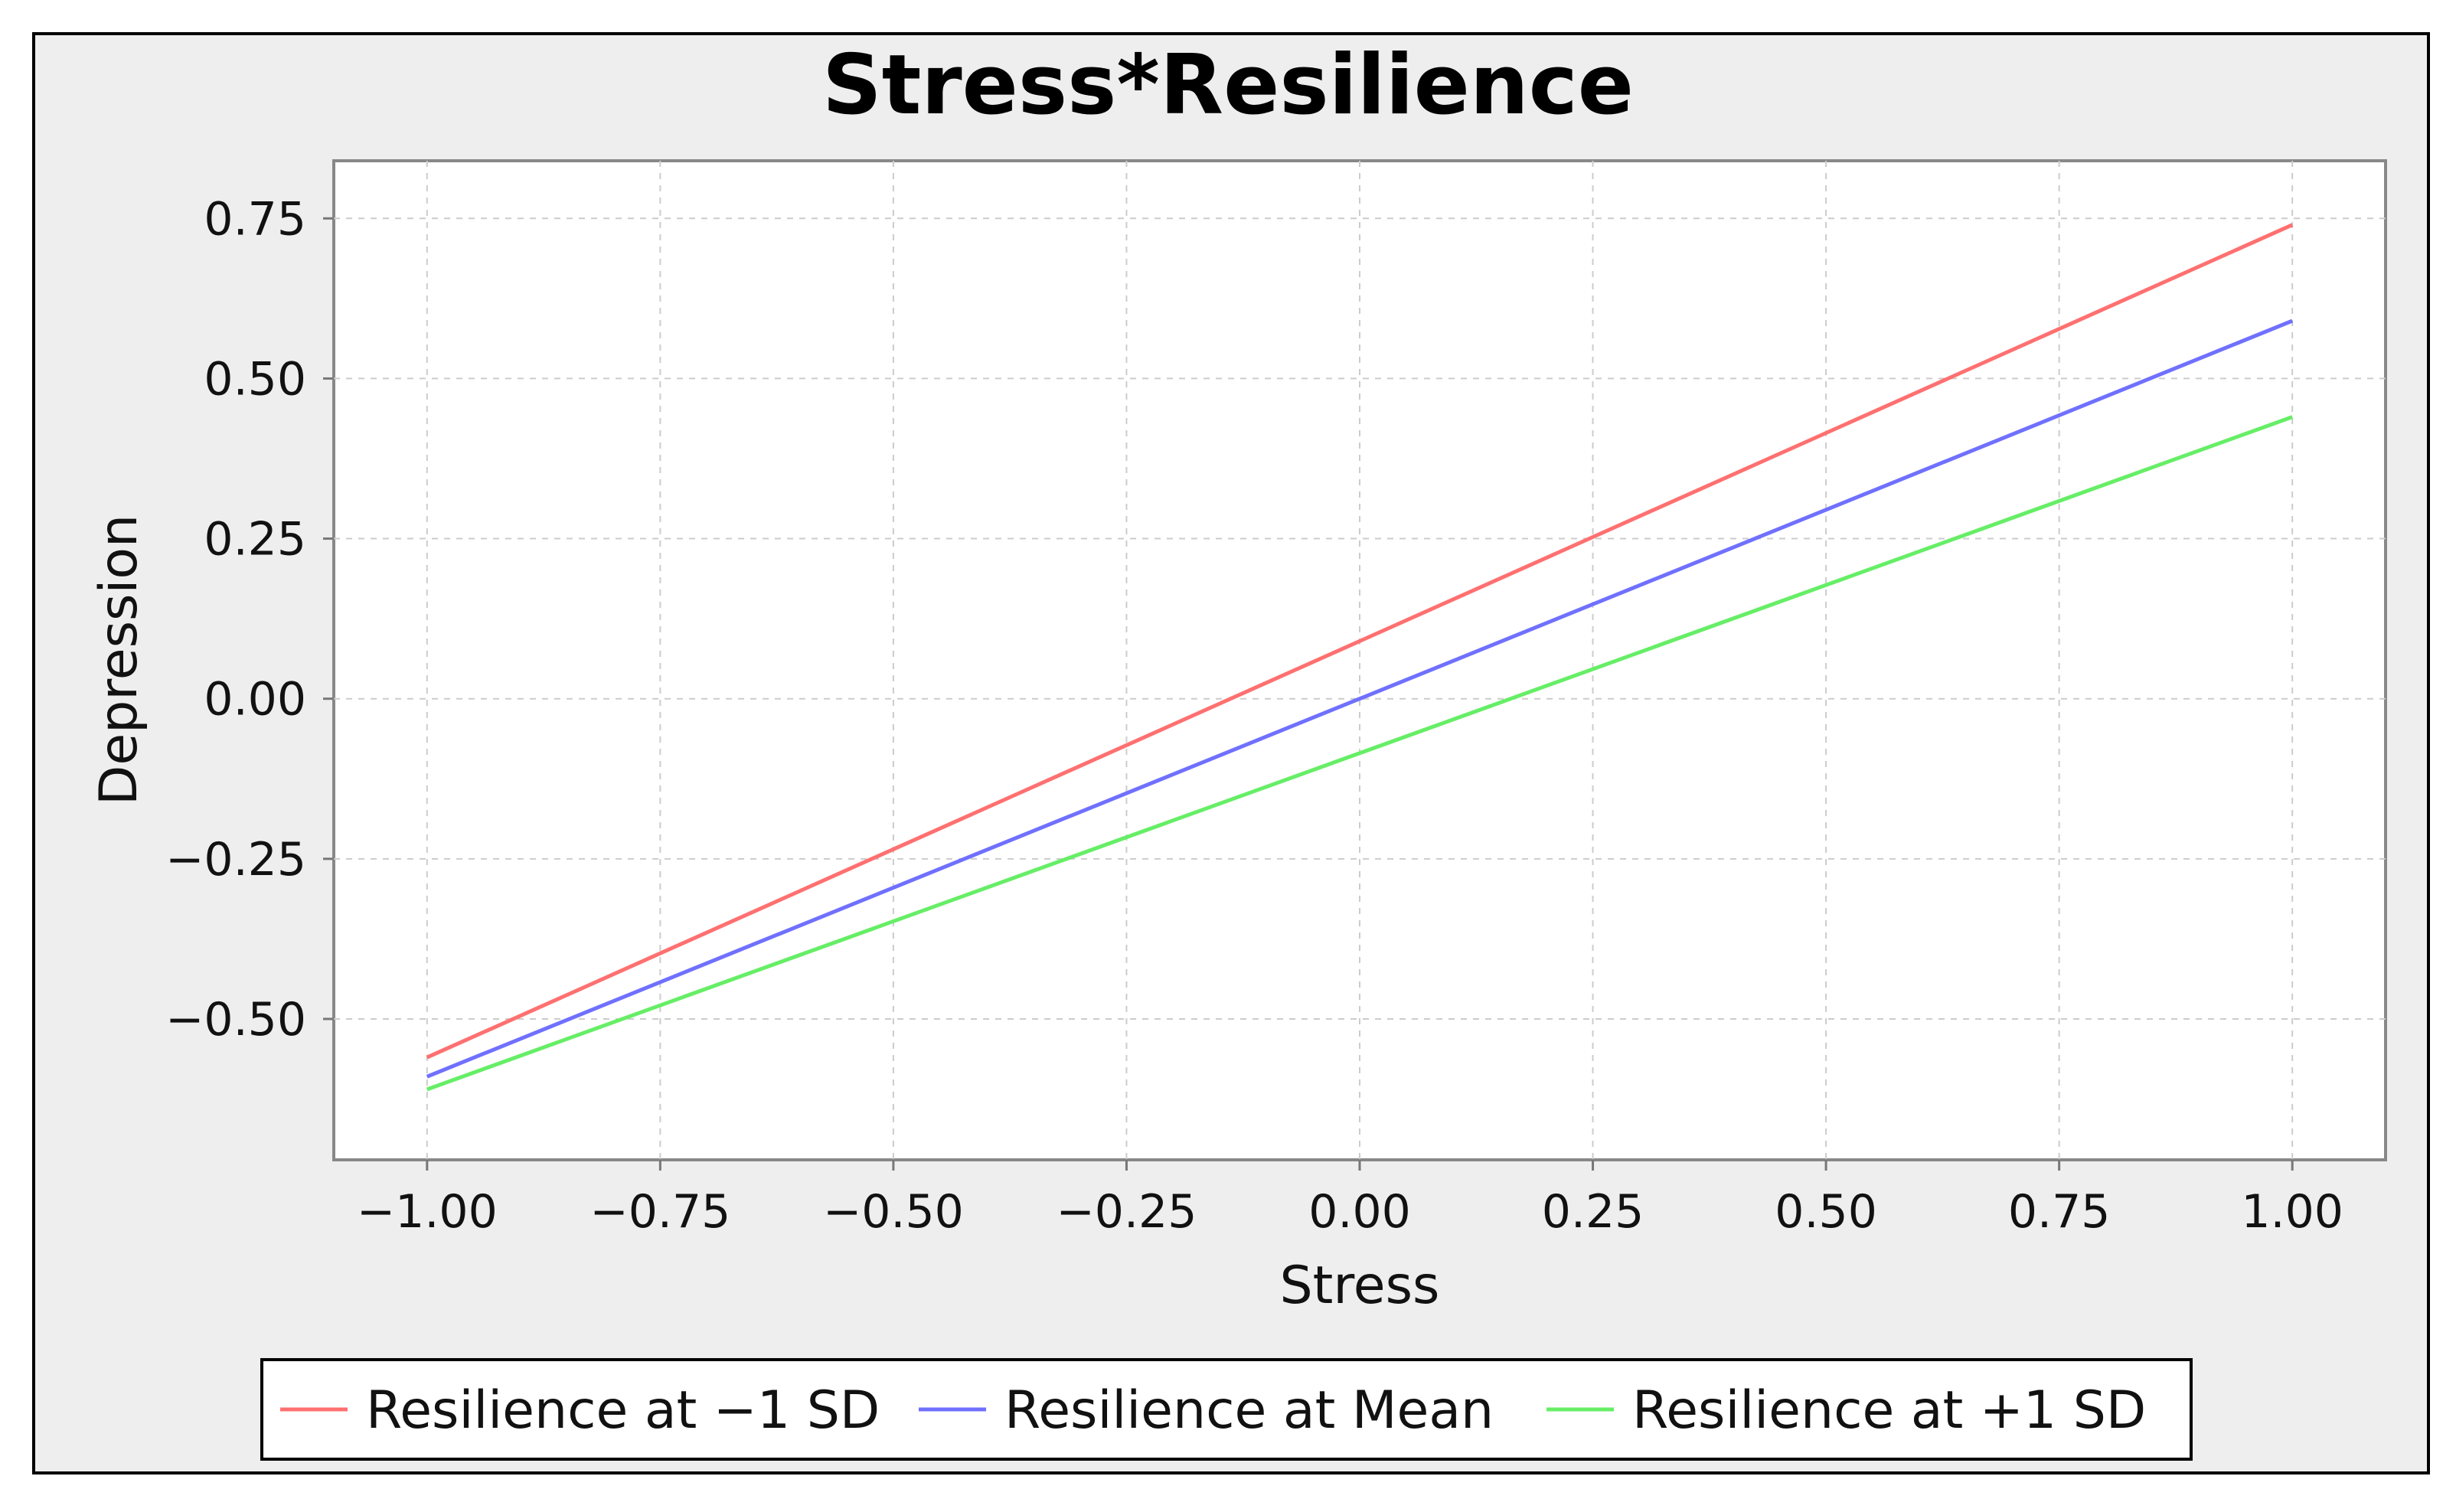 The image size is (2456, 1512). Describe the element at coordinates (2292, 1212) in the screenshot. I see `x-tick-label: 1.00` at that location.